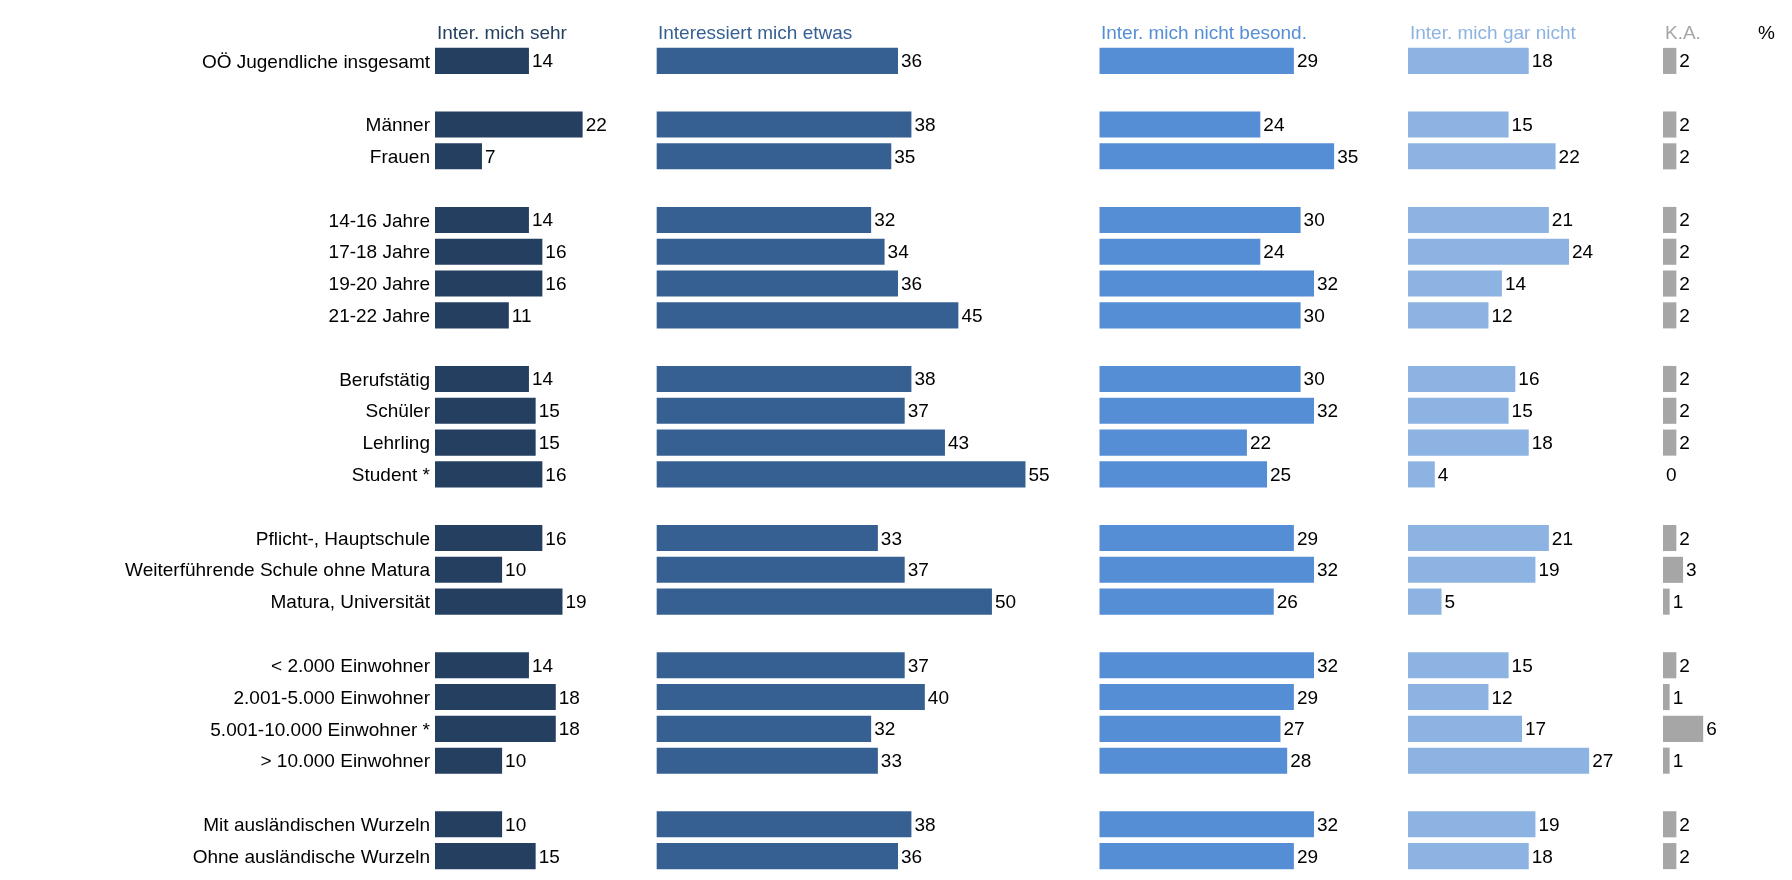  What do you see at coordinates (345, 761) in the screenshot?
I see `y-tick-label: > 10.000 Einwohner` at bounding box center [345, 761].